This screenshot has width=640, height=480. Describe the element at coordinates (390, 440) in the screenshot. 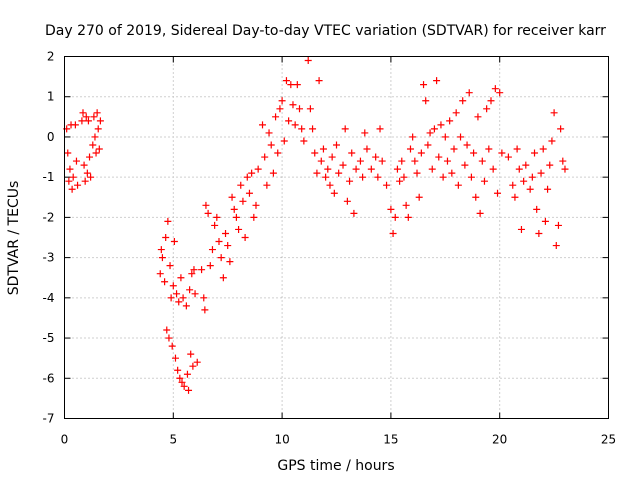

I see `x-tick-label: 15` at that location.